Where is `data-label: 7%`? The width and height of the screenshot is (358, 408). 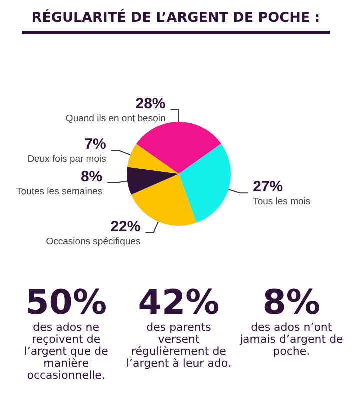
data-label: 7% is located at coordinates (95, 145).